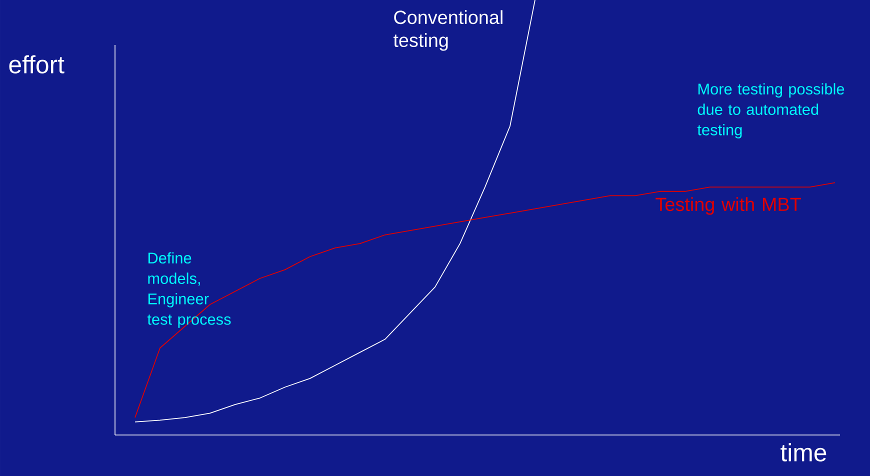 The image size is (870, 476). I want to click on y-axis-title: effort, so click(36, 64).